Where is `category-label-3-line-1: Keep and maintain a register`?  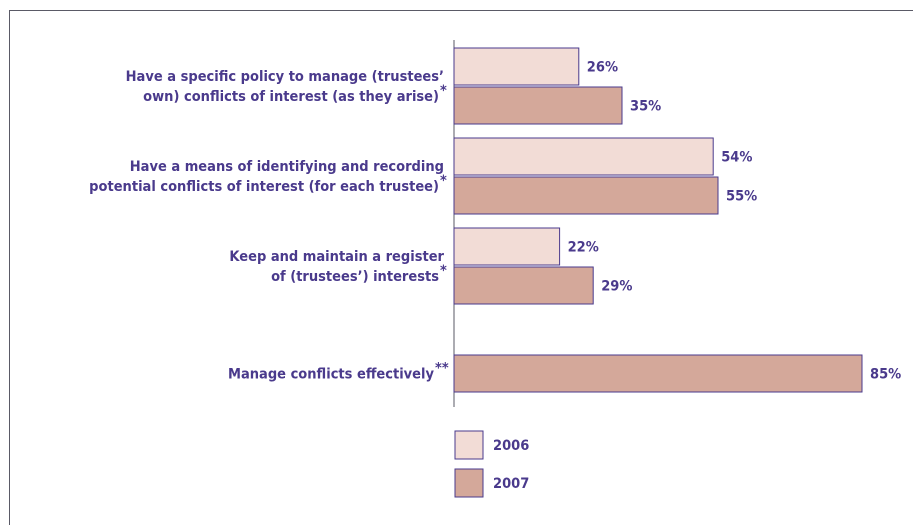
category-label-3-line-1: Keep and maintain a register is located at coordinates (336, 257).